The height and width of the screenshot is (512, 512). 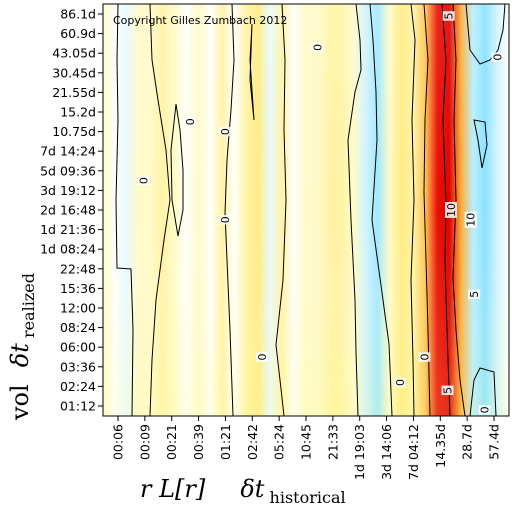 What do you see at coordinates (68, 151) in the screenshot?
I see `y-tick-label: 7d 14:24` at bounding box center [68, 151].